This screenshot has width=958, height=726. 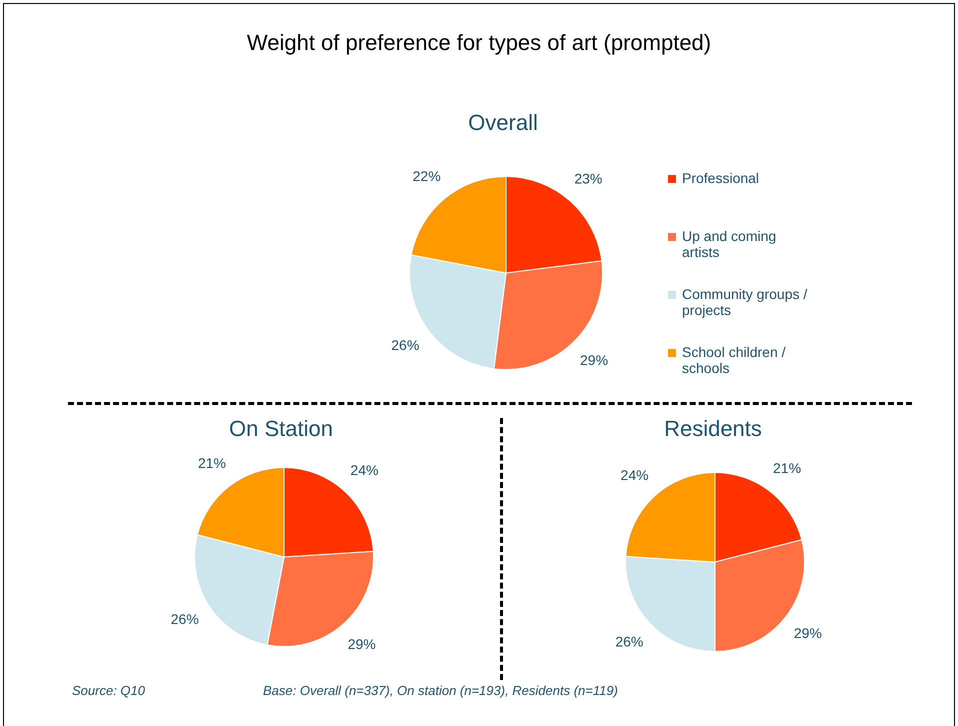 What do you see at coordinates (730, 244) in the screenshot?
I see `legend-label: Up and coming artists` at bounding box center [730, 244].